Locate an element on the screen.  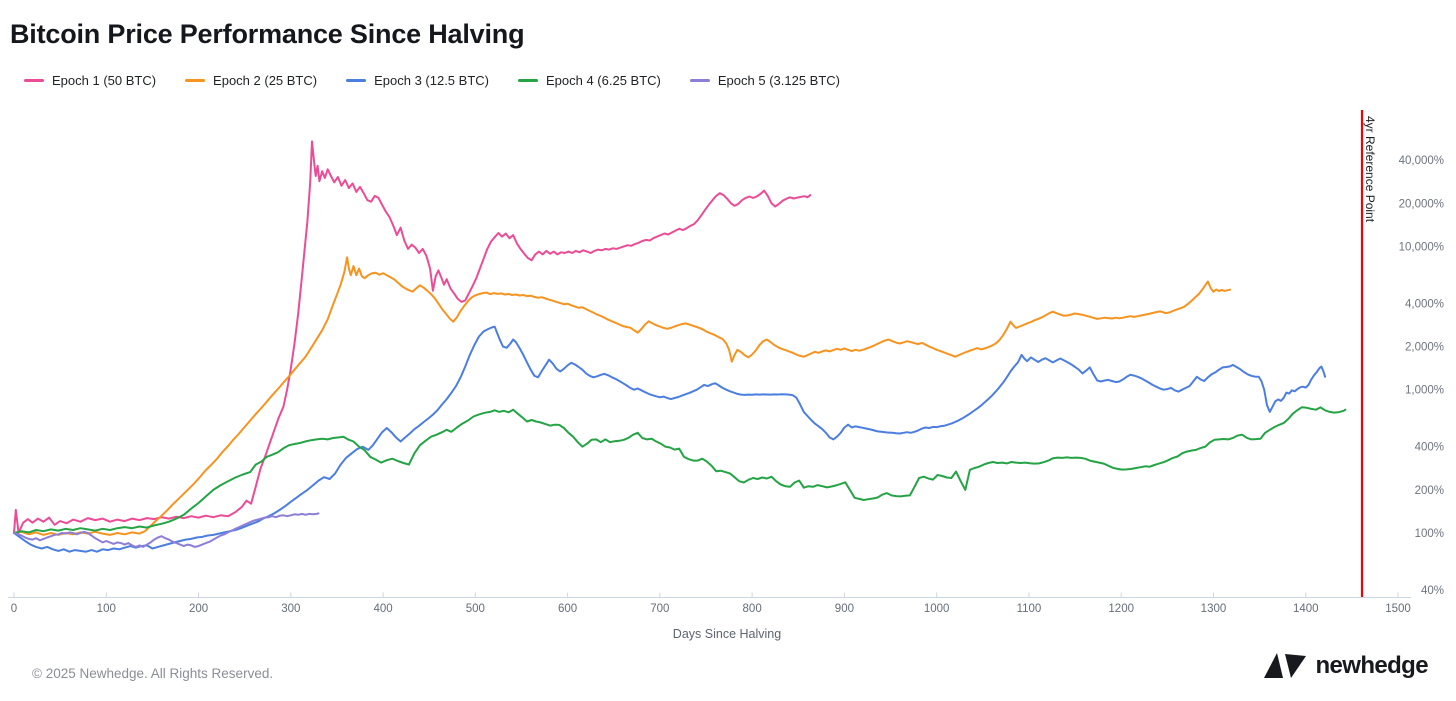
x-tick-label: 200 is located at coordinates (198, 609).